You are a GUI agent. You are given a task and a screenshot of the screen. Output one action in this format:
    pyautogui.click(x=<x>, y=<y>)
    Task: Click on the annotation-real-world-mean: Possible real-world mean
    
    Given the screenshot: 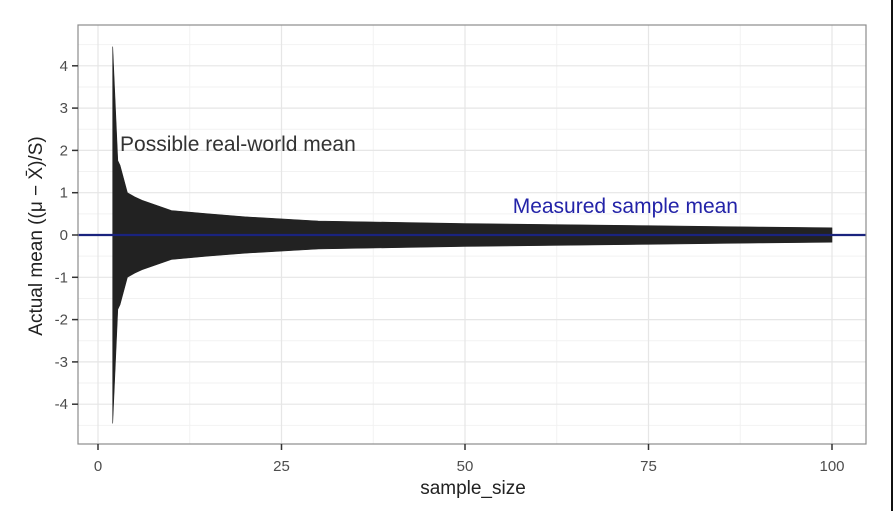 What is the action you would take?
    pyautogui.click(x=238, y=144)
    